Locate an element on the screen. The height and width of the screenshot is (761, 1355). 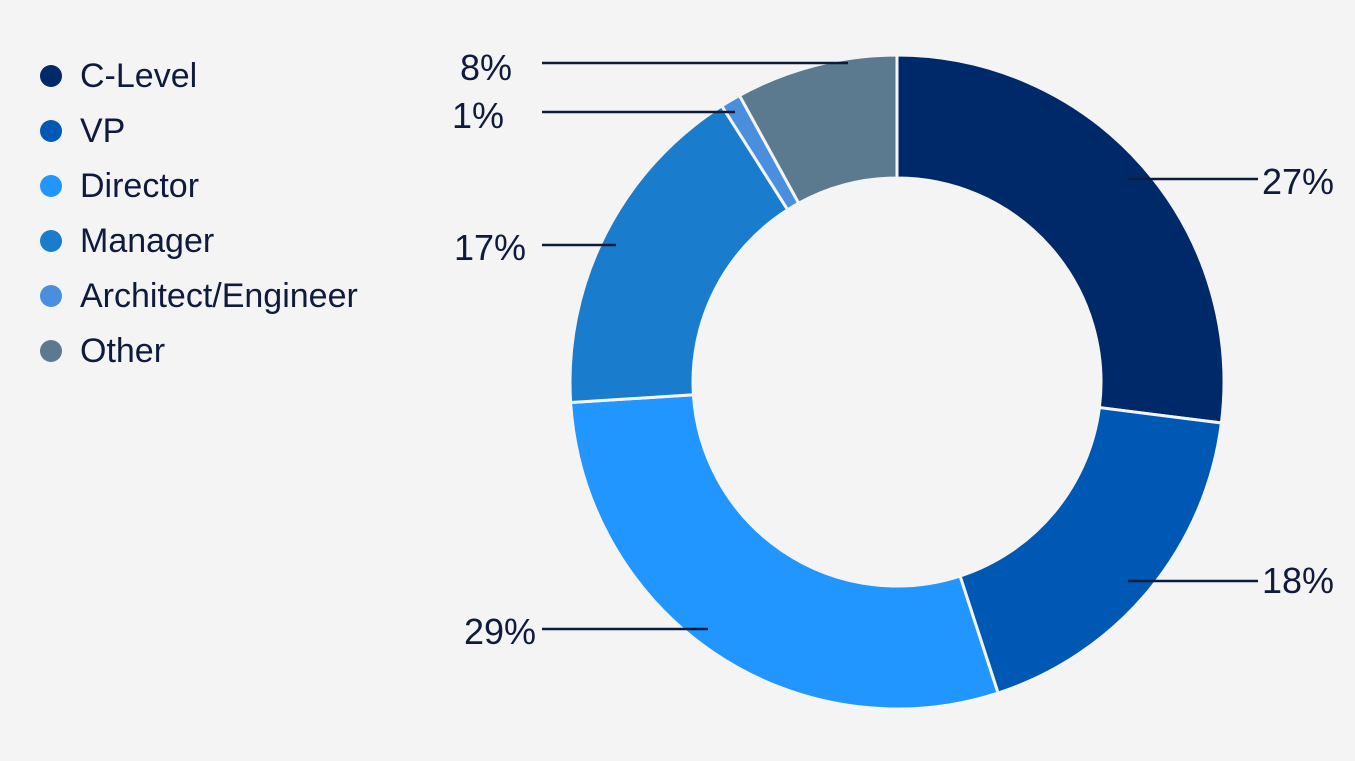
data-label-vp: 18% is located at coordinates (1298, 580).